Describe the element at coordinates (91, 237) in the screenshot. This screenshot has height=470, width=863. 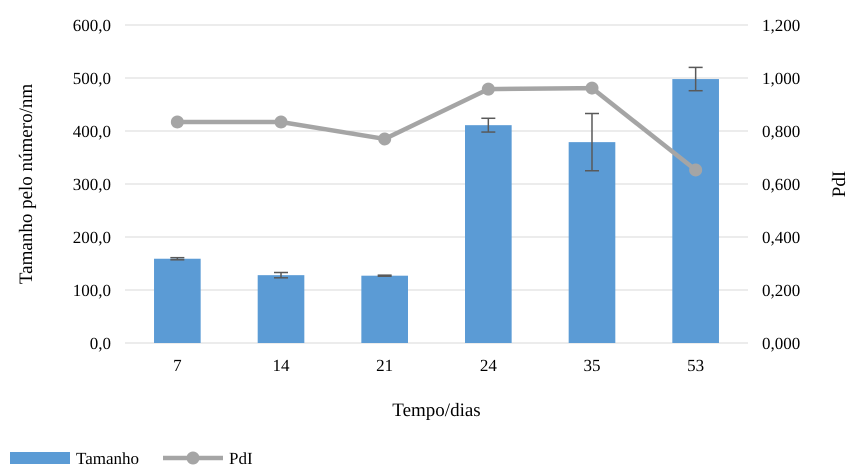
I see `y-tick-label: 200,0` at that location.